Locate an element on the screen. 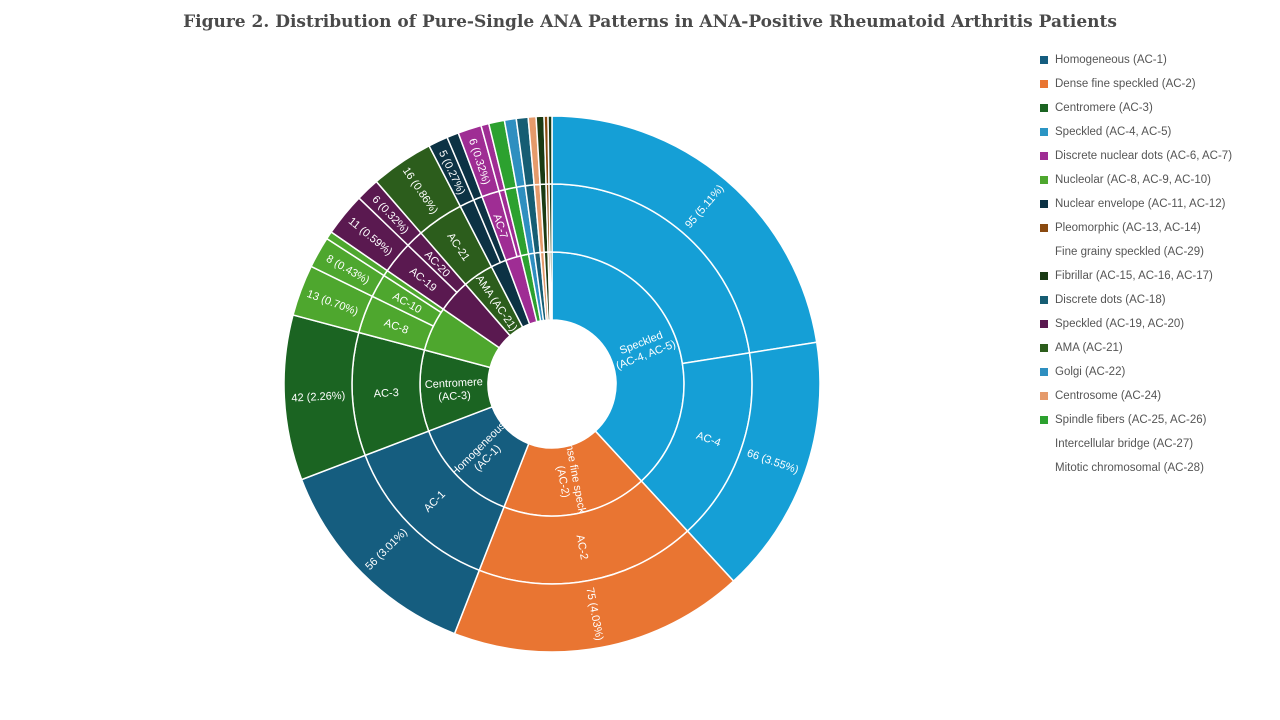  legend-label: Nuclear envelope (AC-11, AC-12) is located at coordinates (1140, 204).